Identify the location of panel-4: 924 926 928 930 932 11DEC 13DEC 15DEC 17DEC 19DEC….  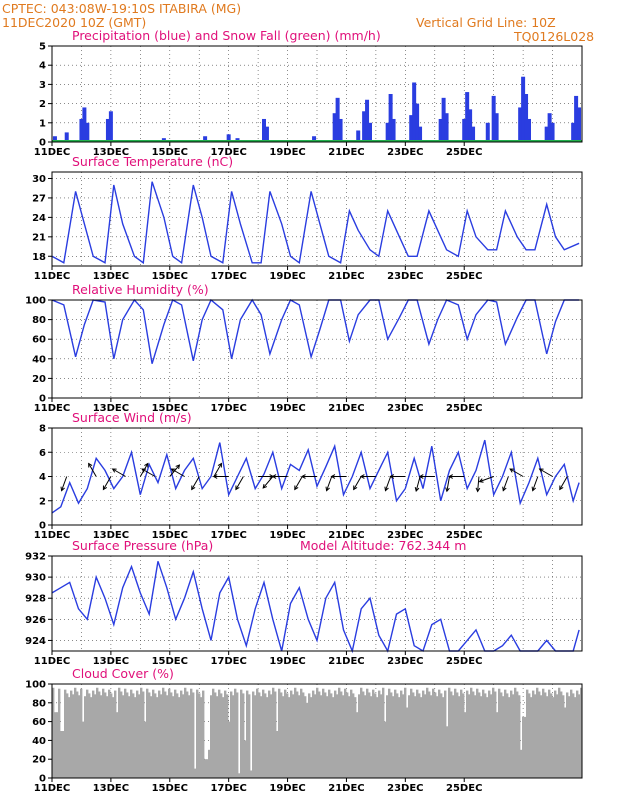
(304, 602).